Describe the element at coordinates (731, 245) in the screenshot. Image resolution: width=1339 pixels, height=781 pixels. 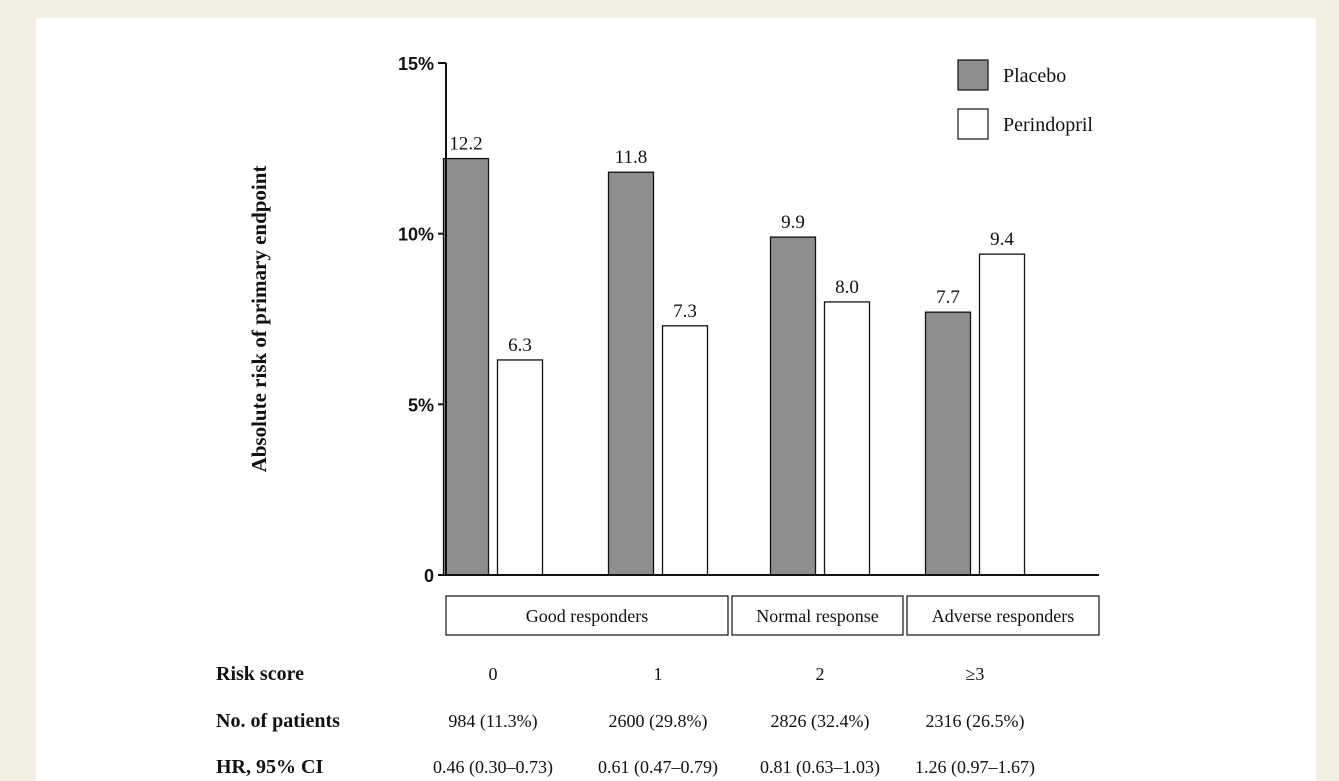
I see `bar-value-labels: 12.2 6.3 11.8 7.3 9.9 8.0 7.7 9.4` at that location.